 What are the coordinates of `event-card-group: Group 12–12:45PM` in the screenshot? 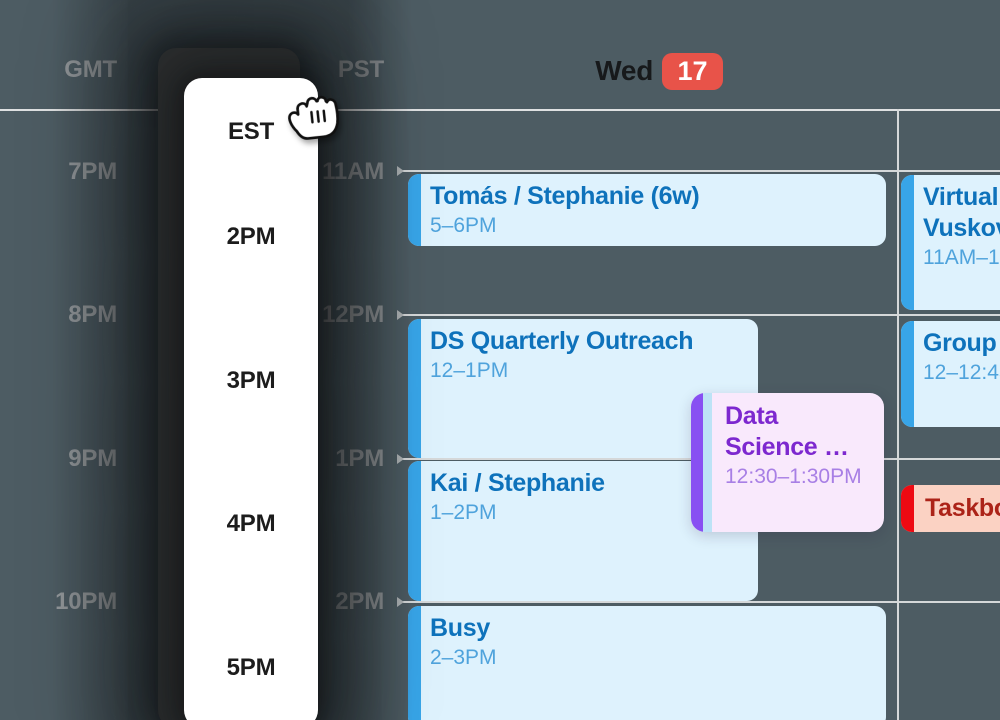 It's located at (950, 374).